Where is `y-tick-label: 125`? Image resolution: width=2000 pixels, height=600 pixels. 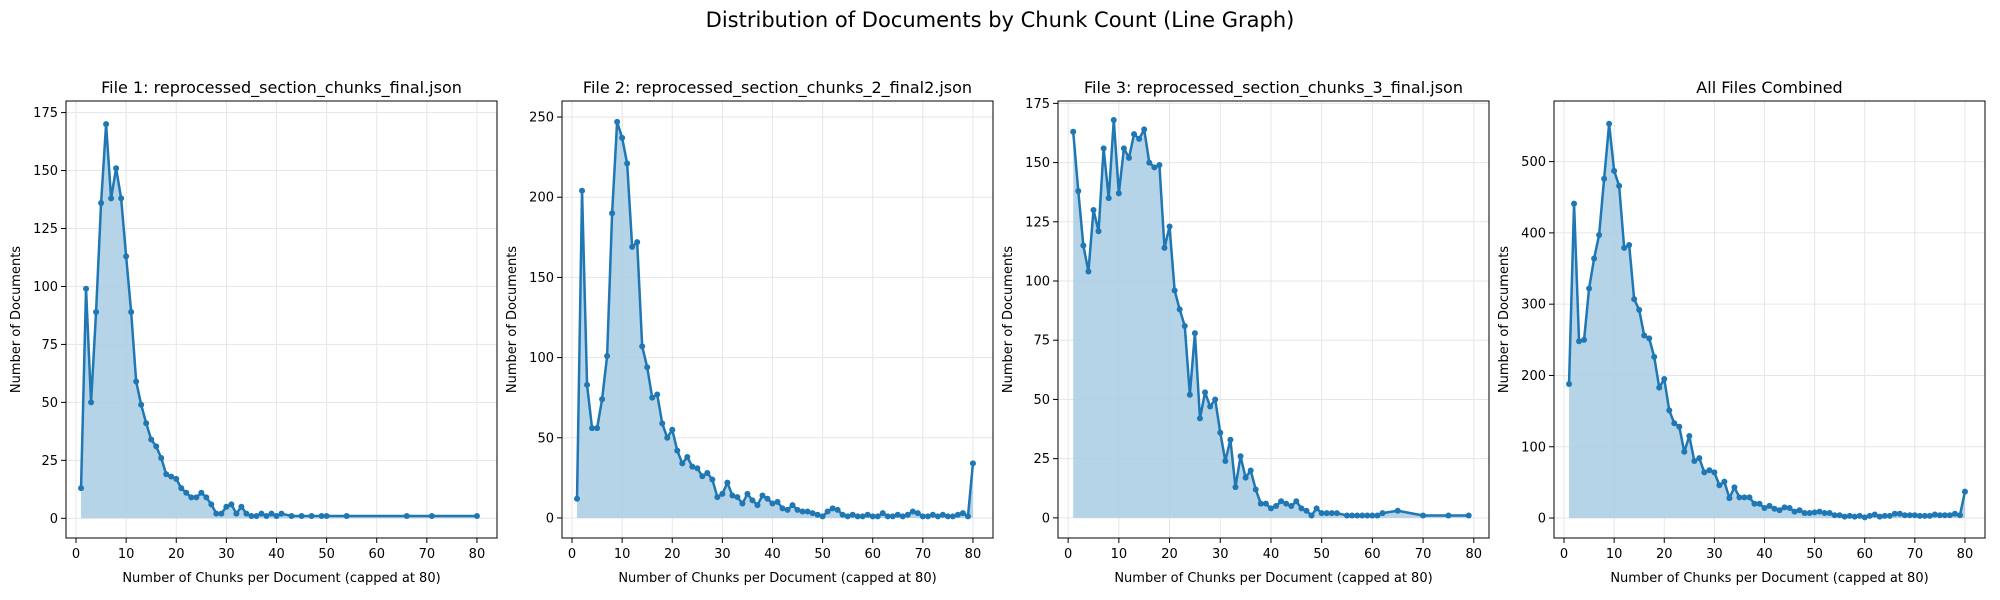
y-tick-label: 125 is located at coordinates (45, 229).